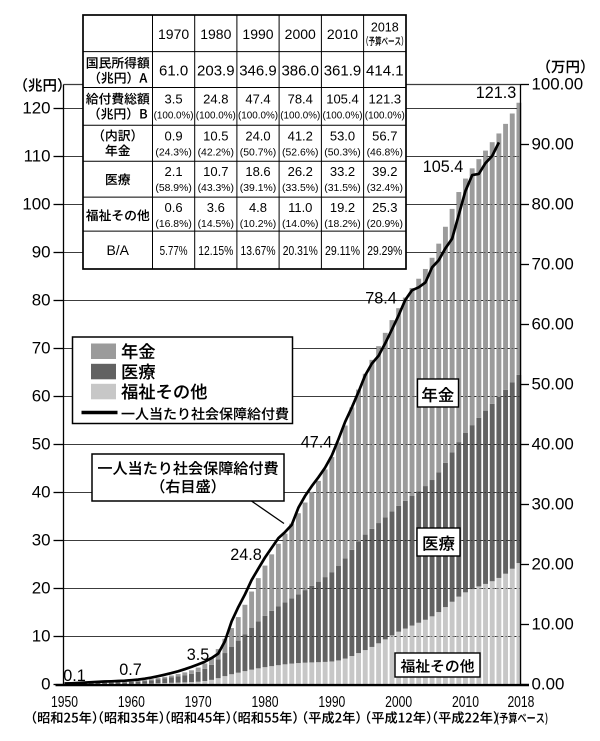 The width and height of the screenshot is (600, 741). I want to click on svg-text: 110, so click(37, 156).